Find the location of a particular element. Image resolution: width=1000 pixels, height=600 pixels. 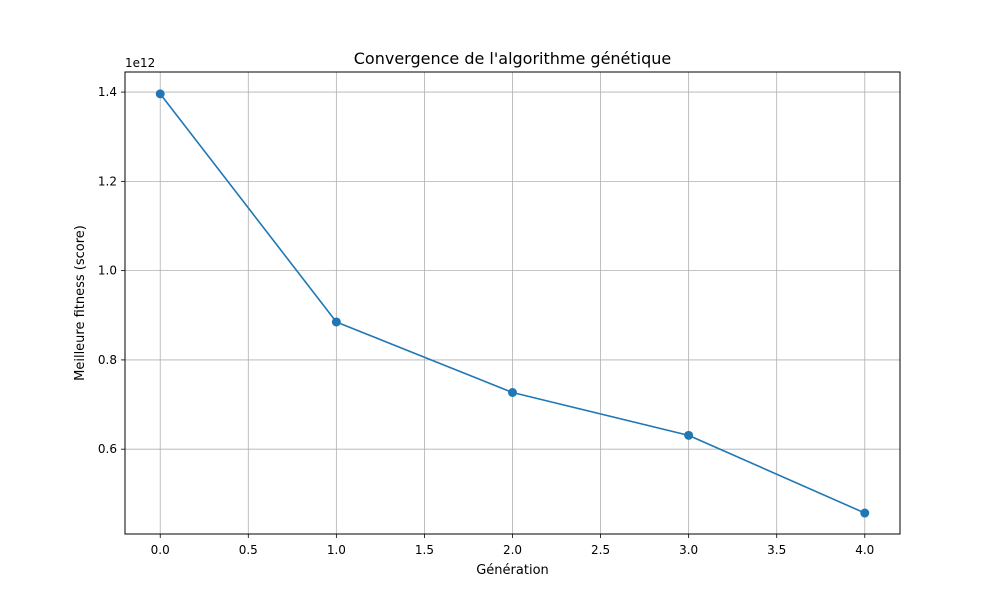

x-tick-label: 0.5 is located at coordinates (248, 550).